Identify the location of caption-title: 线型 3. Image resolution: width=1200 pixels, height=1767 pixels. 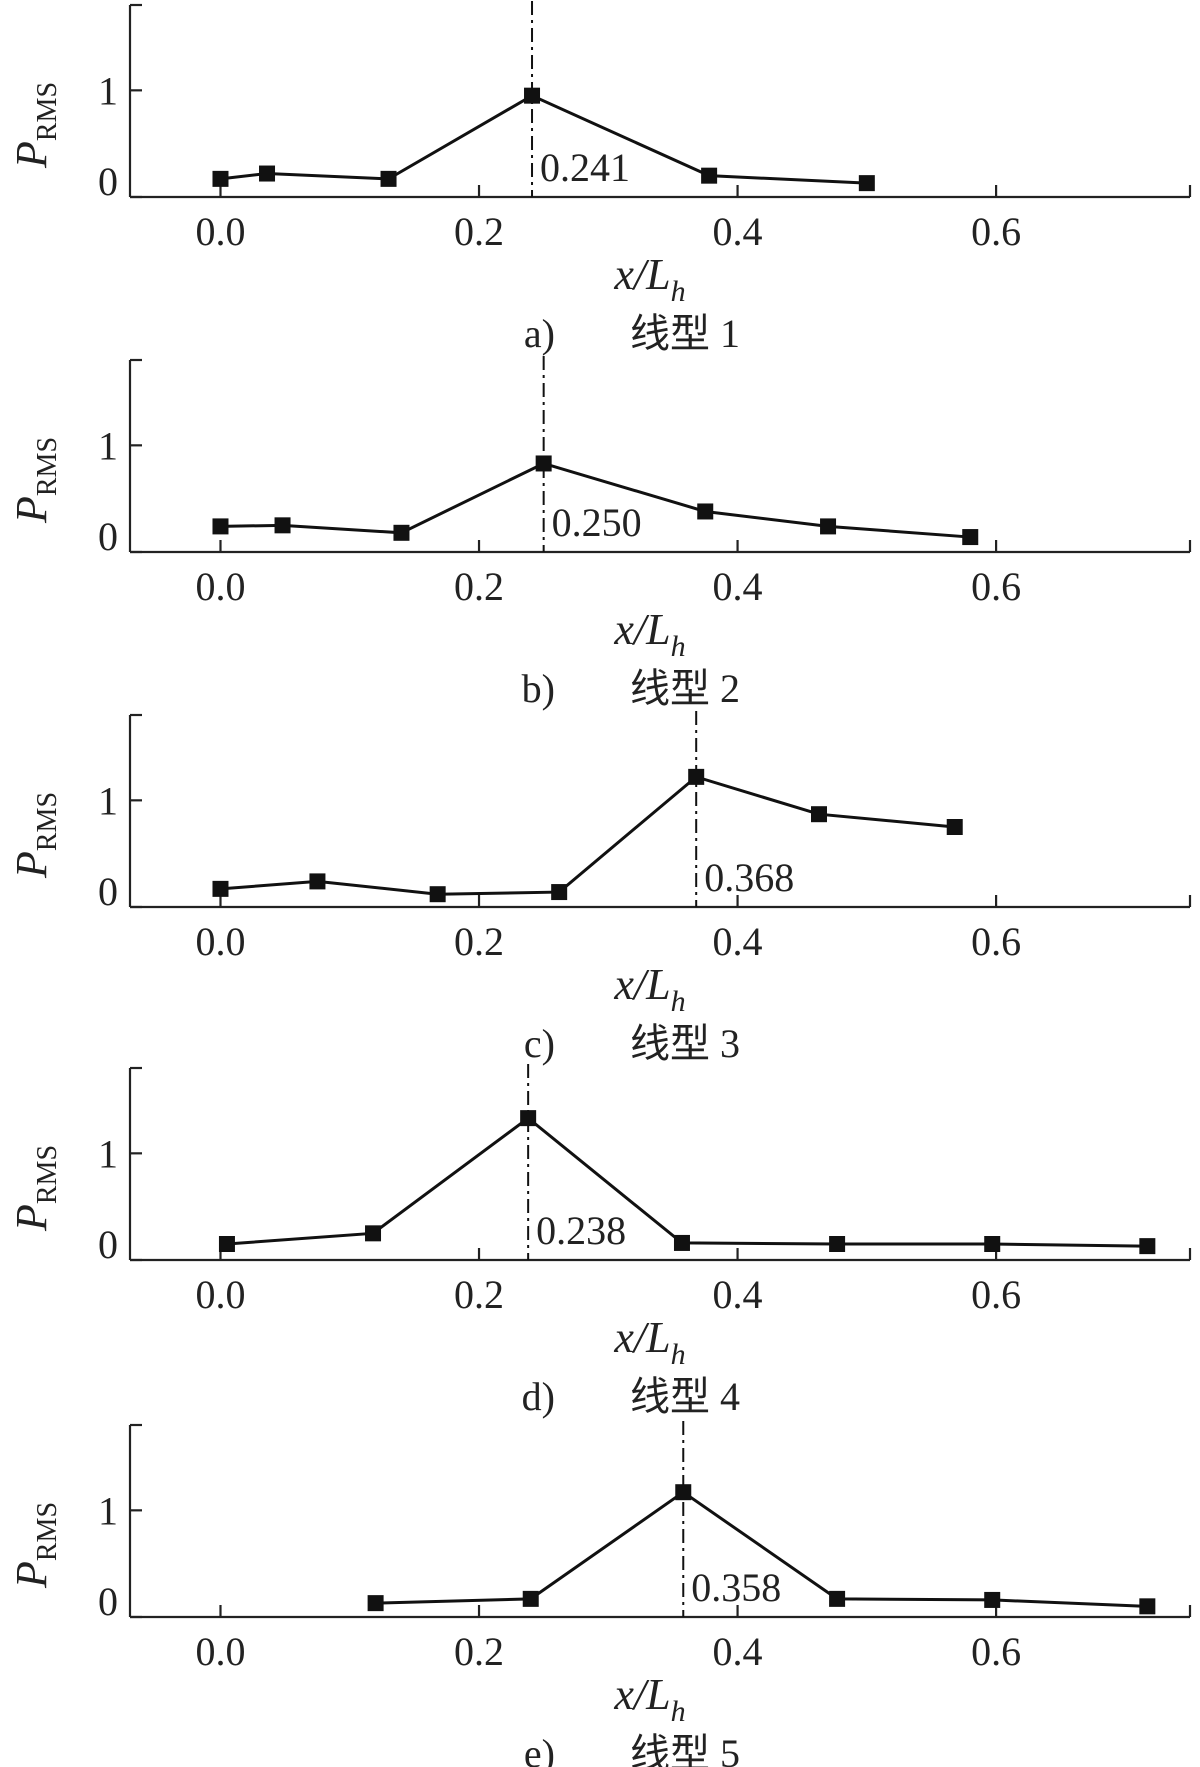
(685, 1043).